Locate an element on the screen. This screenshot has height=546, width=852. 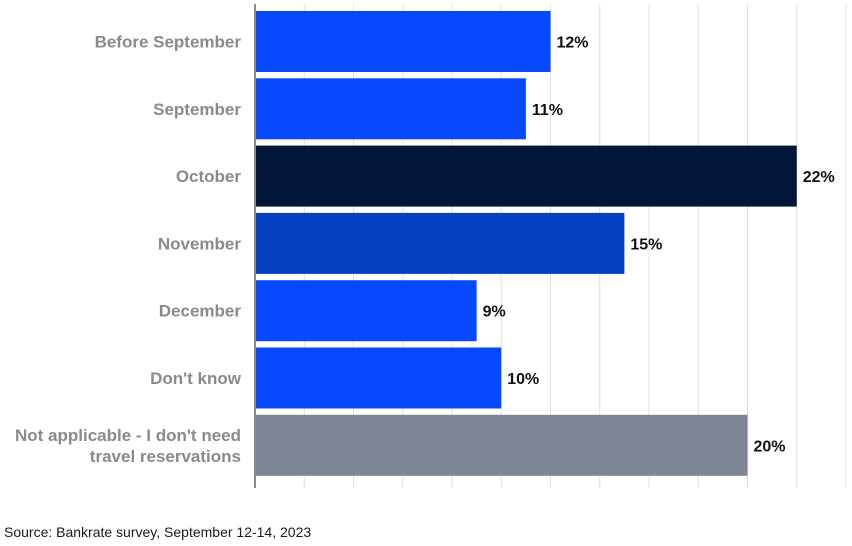
category-label: Before September is located at coordinates (168, 42).